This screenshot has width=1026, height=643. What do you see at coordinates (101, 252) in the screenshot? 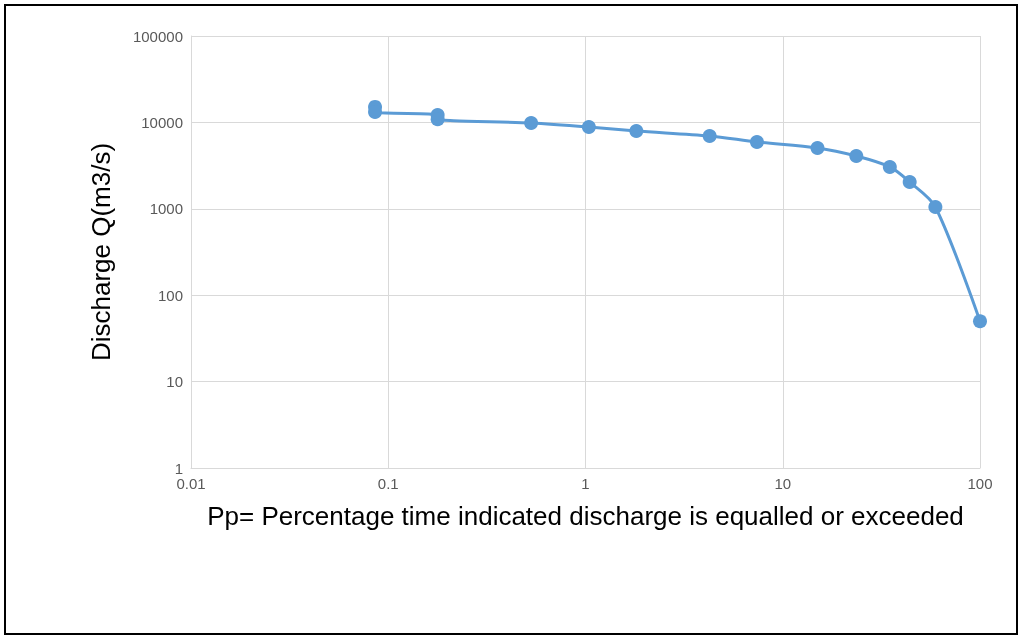
I see `y-axis-title: Discharge Q(m3/s)` at bounding box center [101, 252].